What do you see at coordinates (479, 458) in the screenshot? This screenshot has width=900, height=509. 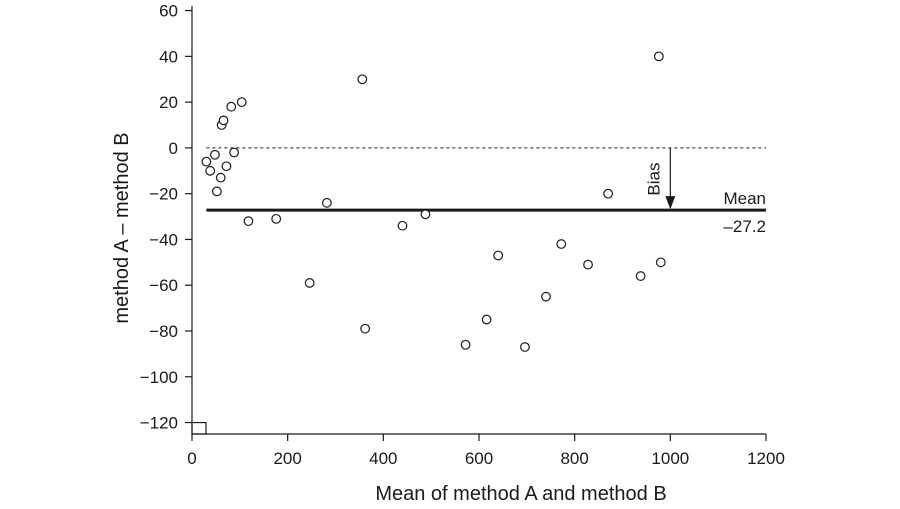 I see `x-tick-label: 600` at bounding box center [479, 458].